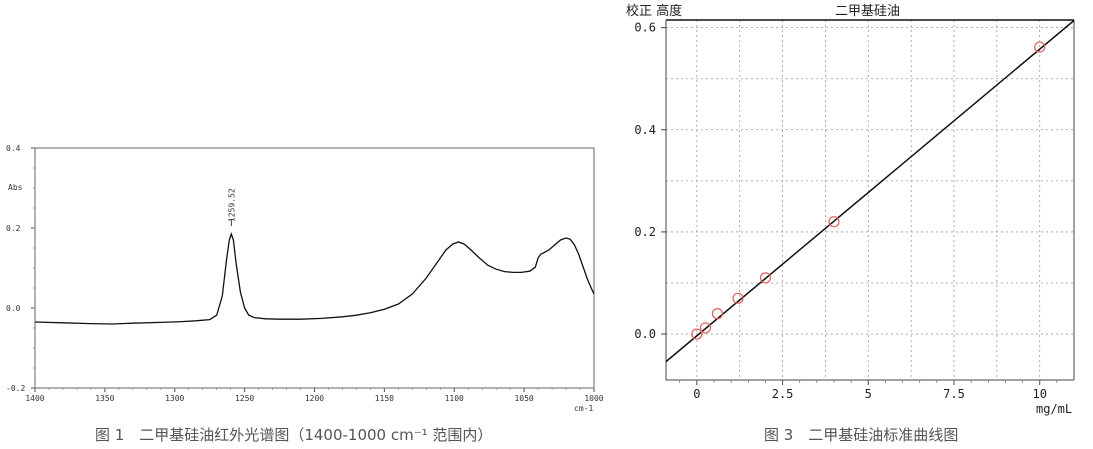 Image resolution: width=1093 pixels, height=449 pixels. Describe the element at coordinates (861, 435) in the screenshot. I see `figure-3-caption: 图 3 二甲基硅油标准曲线图` at that location.